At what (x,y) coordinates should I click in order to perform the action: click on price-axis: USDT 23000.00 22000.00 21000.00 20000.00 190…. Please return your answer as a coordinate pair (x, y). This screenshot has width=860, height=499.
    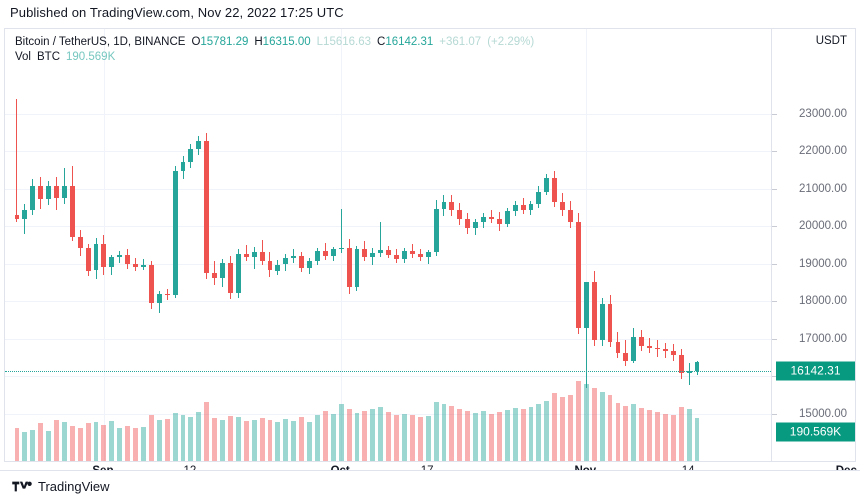
    Looking at the image, I should click on (813, 245).